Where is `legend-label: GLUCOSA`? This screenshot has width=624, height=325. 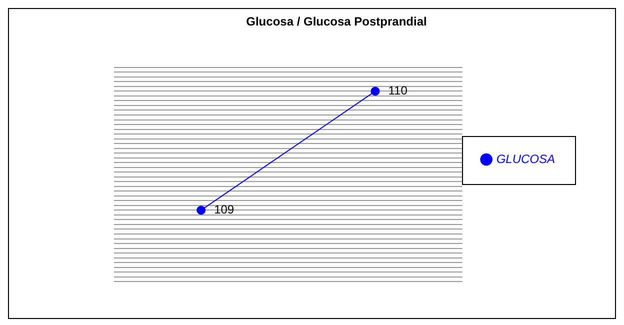
legend-label: GLUCOSA is located at coordinates (526, 159).